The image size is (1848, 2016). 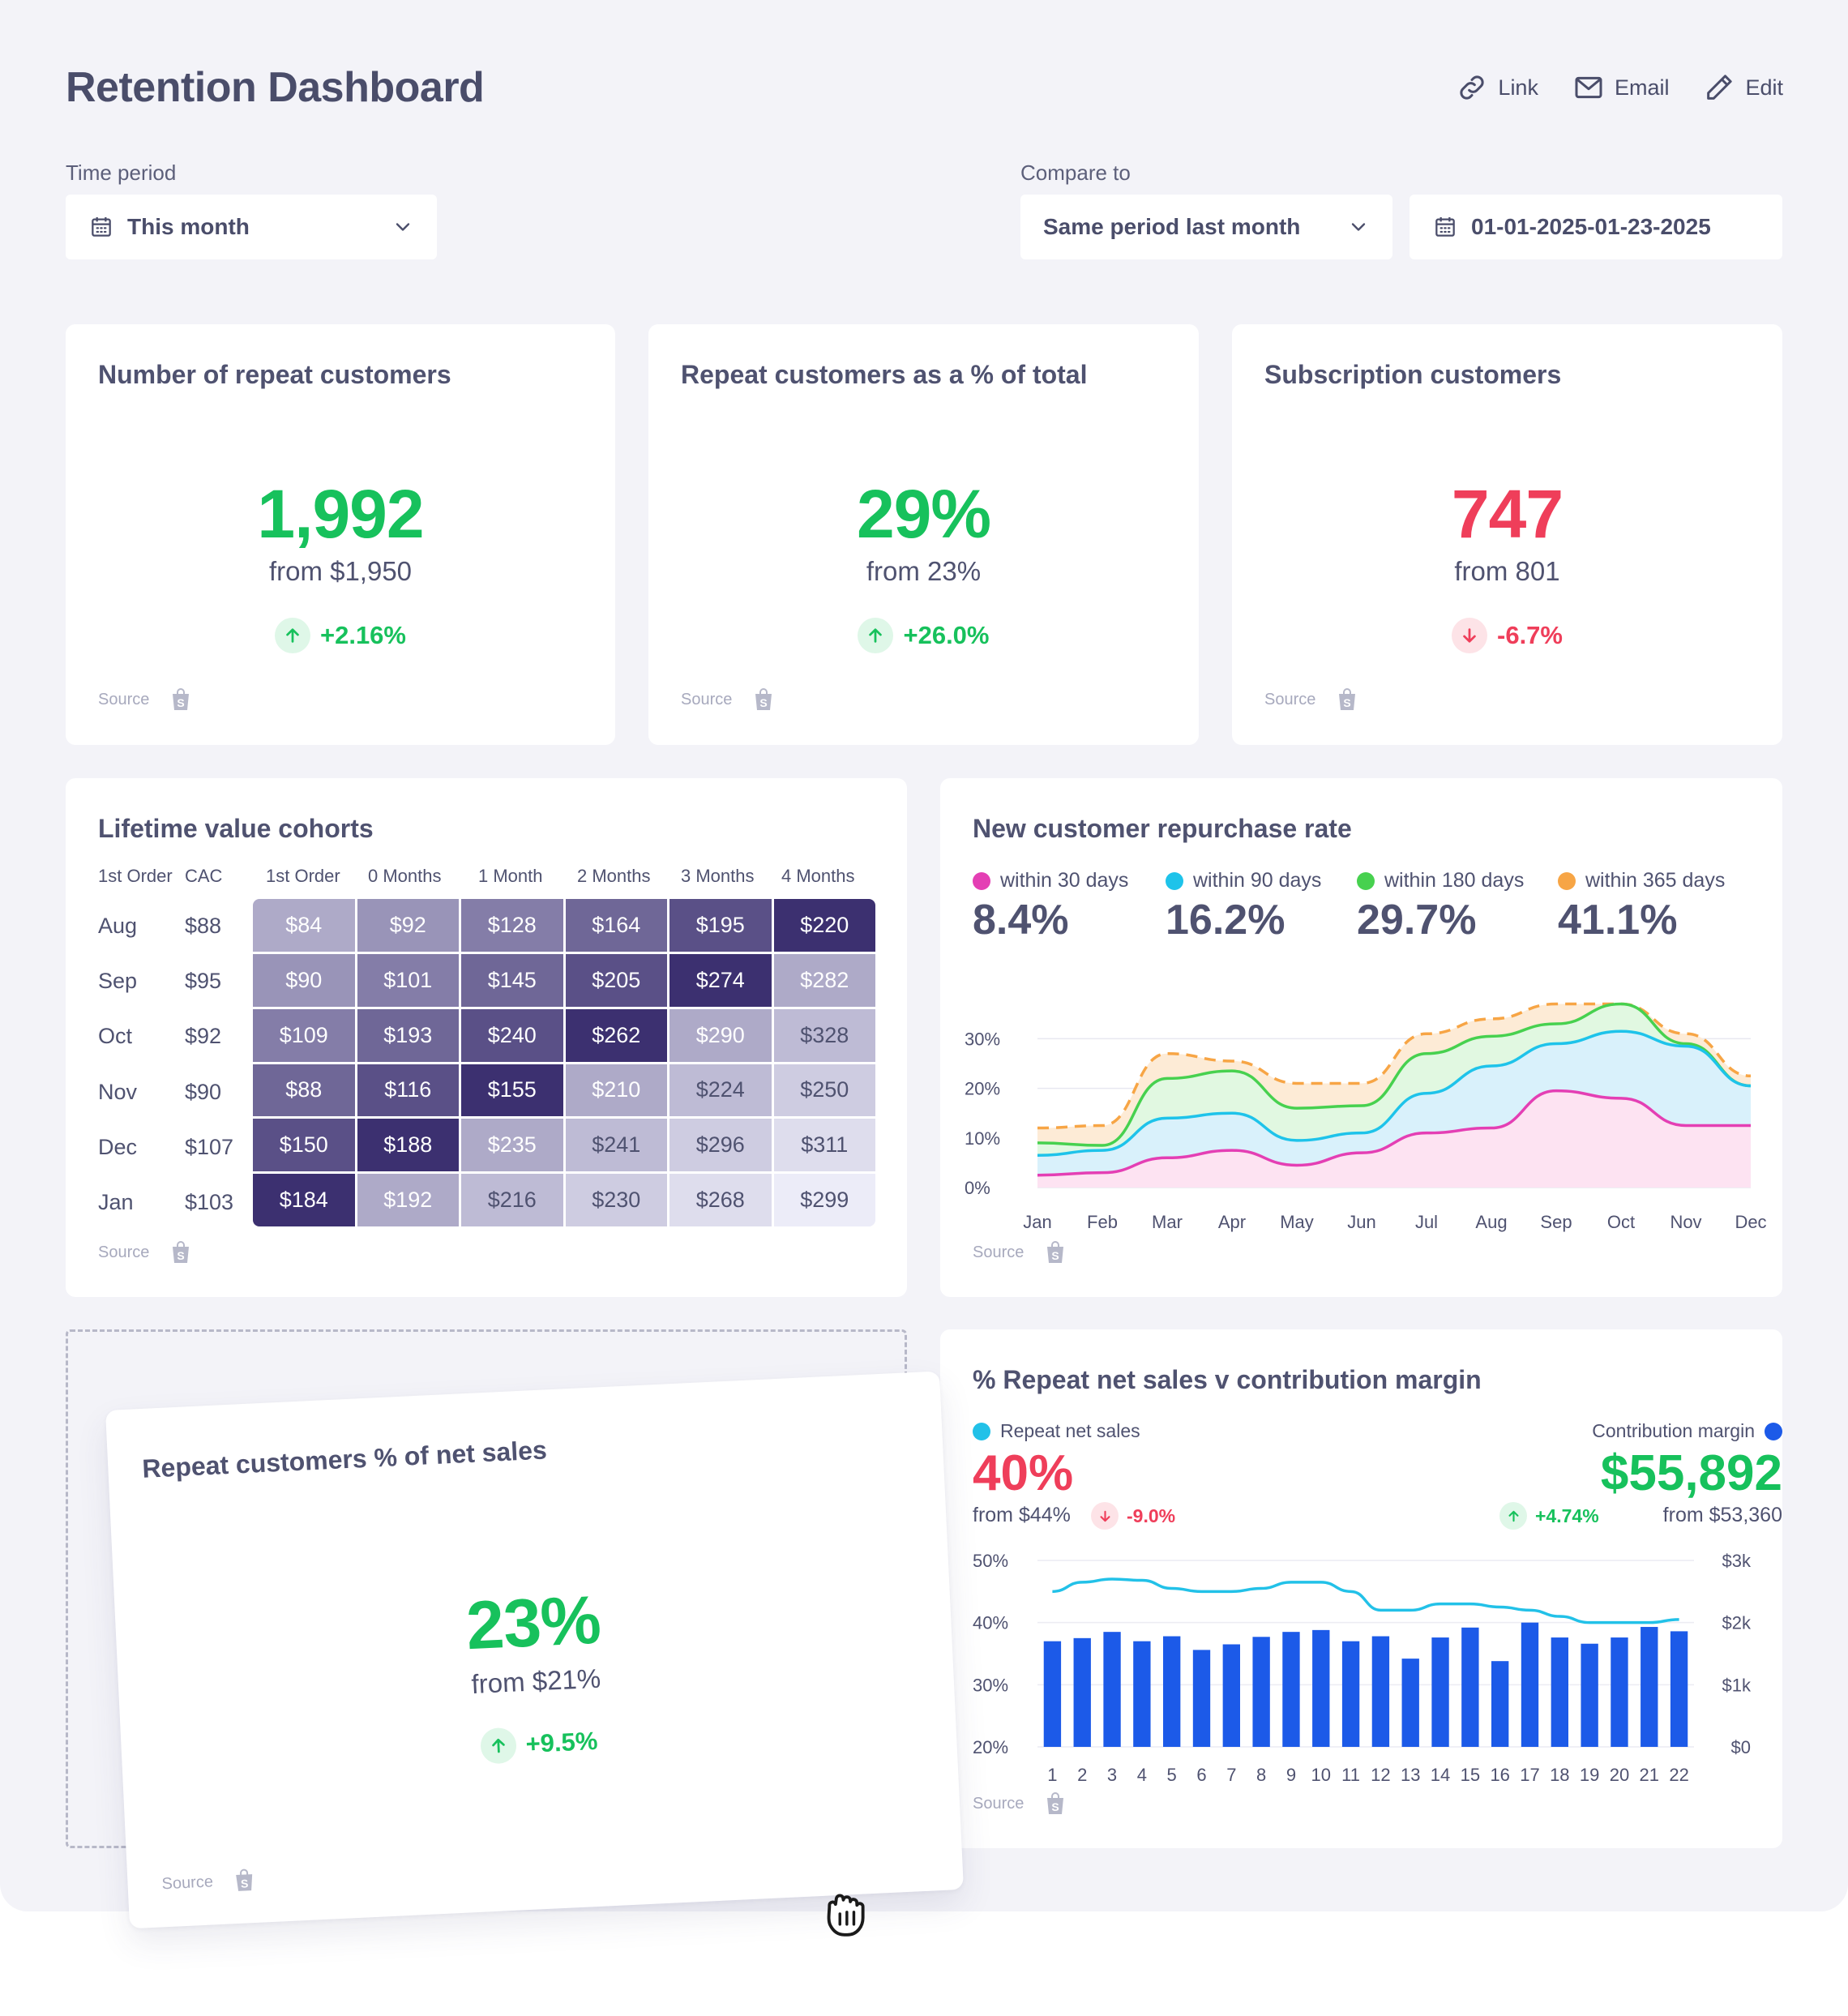 I want to click on calendar-icon, so click(x=101, y=227).